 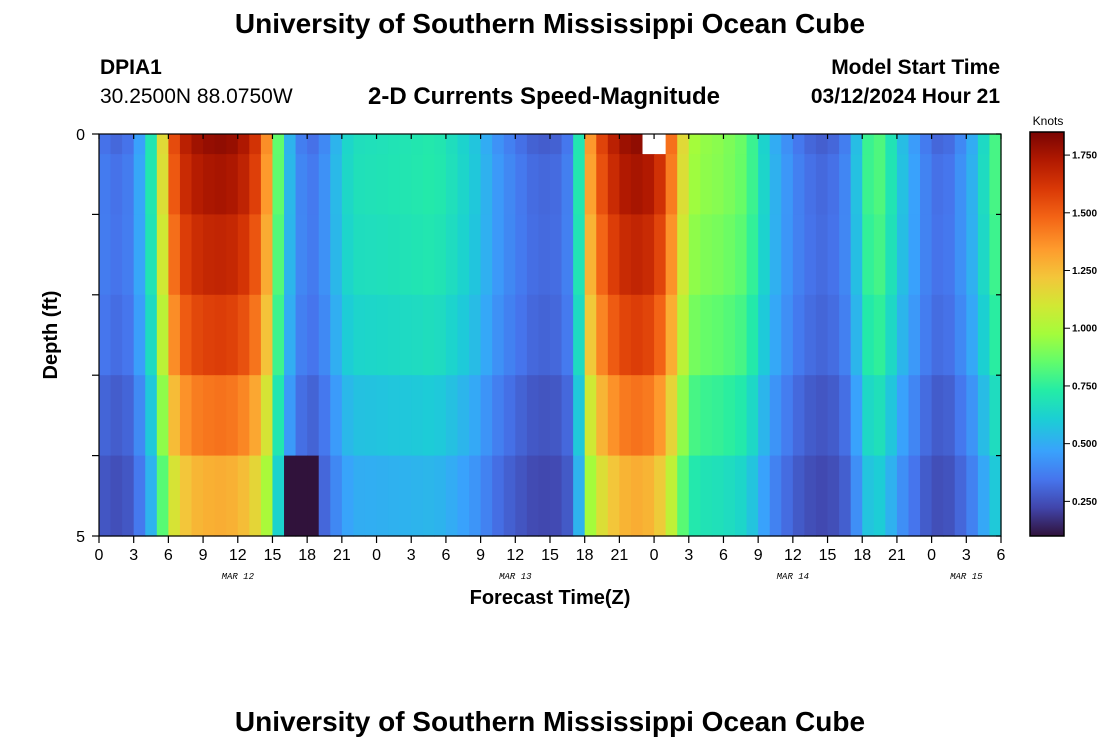 I want to click on x-tick-label: 12, so click(x=793, y=555).